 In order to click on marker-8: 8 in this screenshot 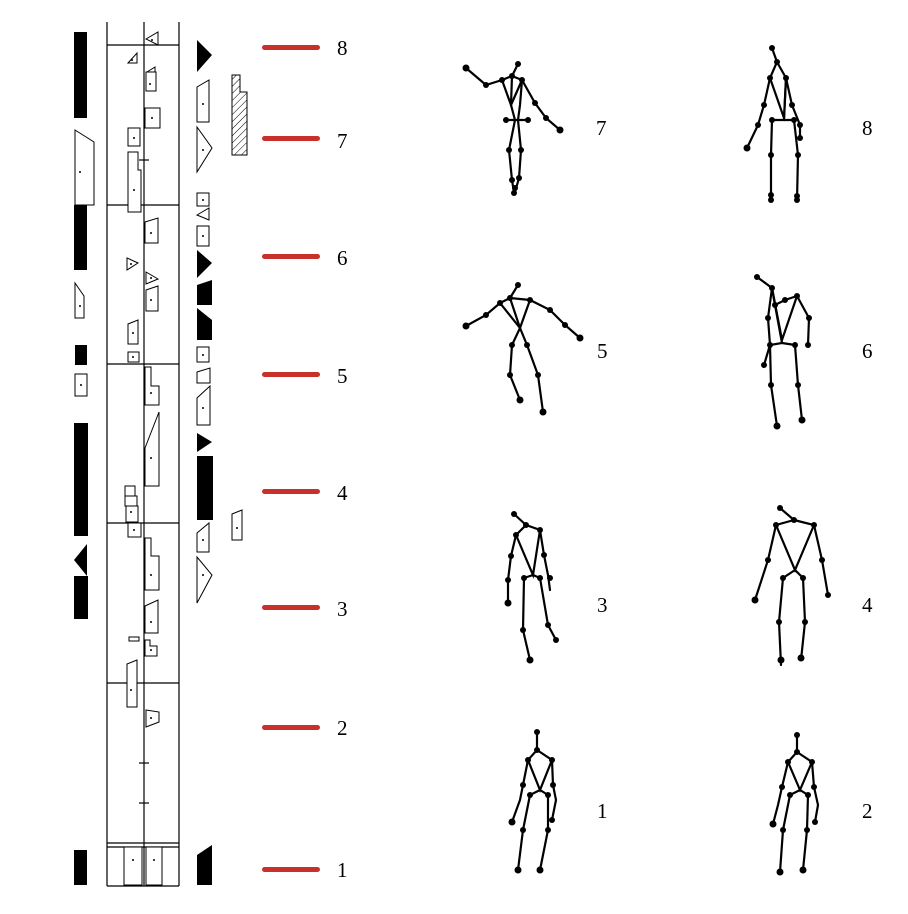, I will do `click(305, 48)`.